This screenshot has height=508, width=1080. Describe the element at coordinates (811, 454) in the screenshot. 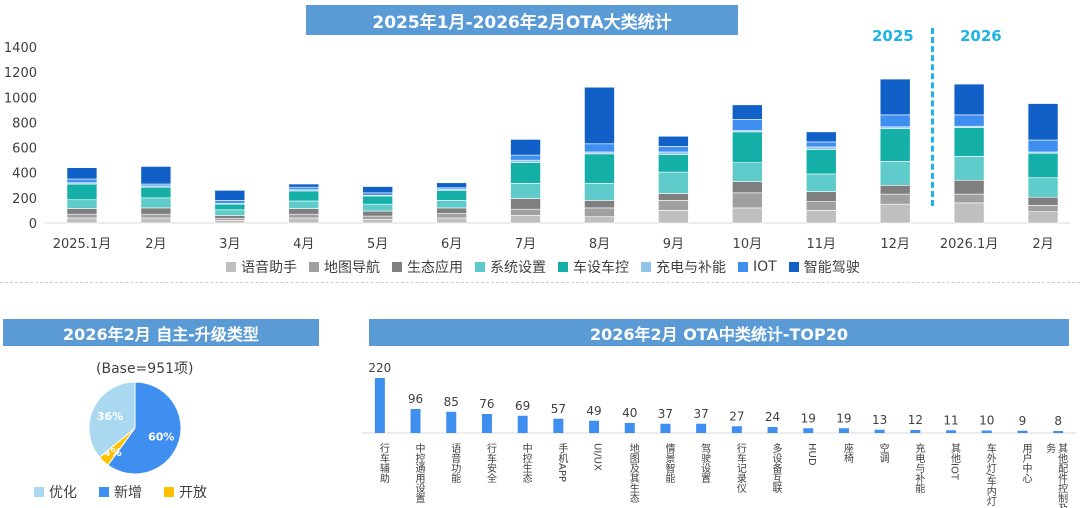

I see `top20-category-label: HUD` at that location.